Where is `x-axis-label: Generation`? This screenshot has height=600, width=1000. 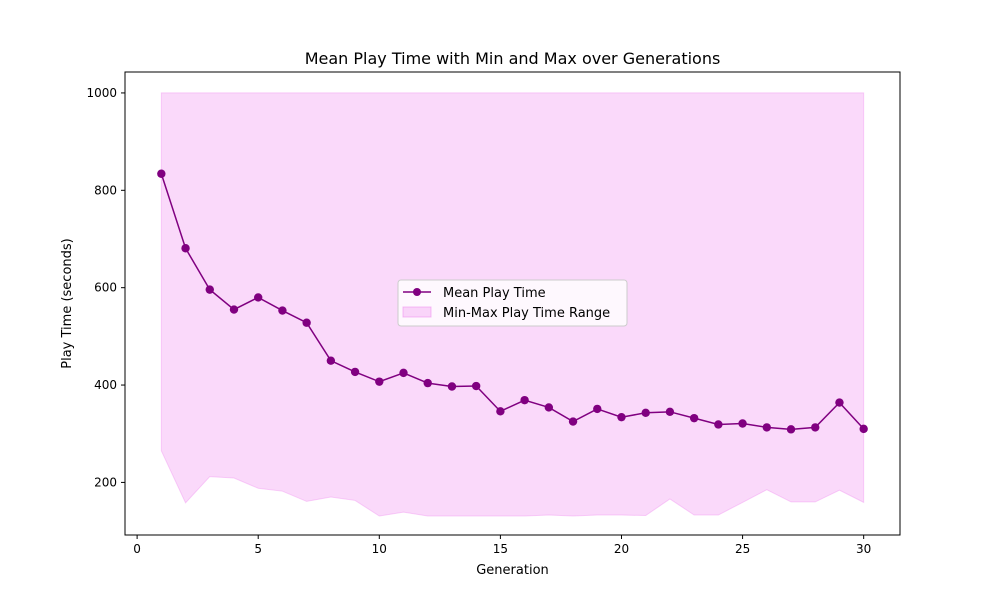 x-axis-label: Generation is located at coordinates (512, 570).